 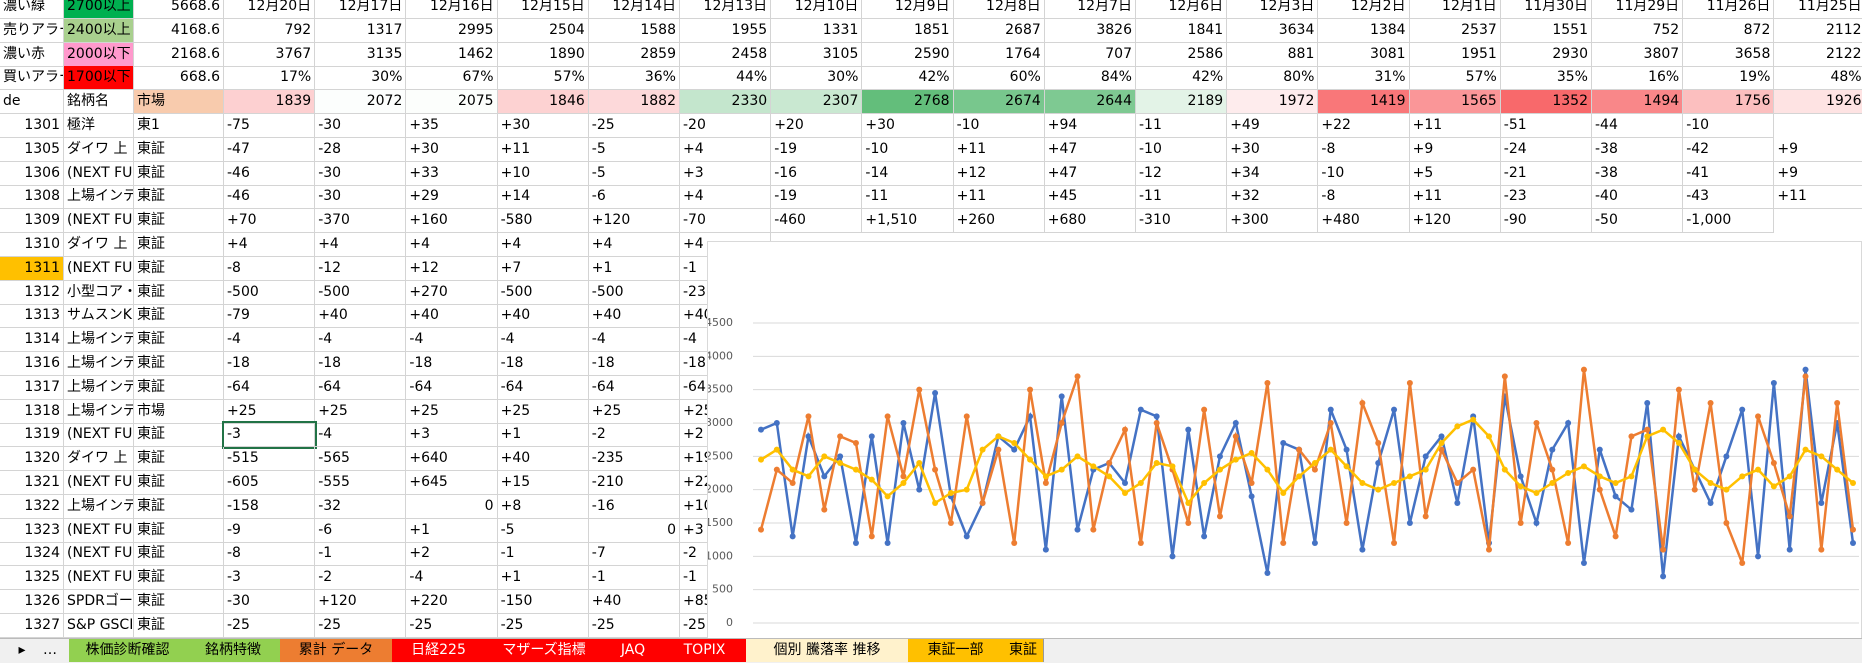 What do you see at coordinates (1546, 149) in the screenshot?
I see `value: -24` at bounding box center [1546, 149].